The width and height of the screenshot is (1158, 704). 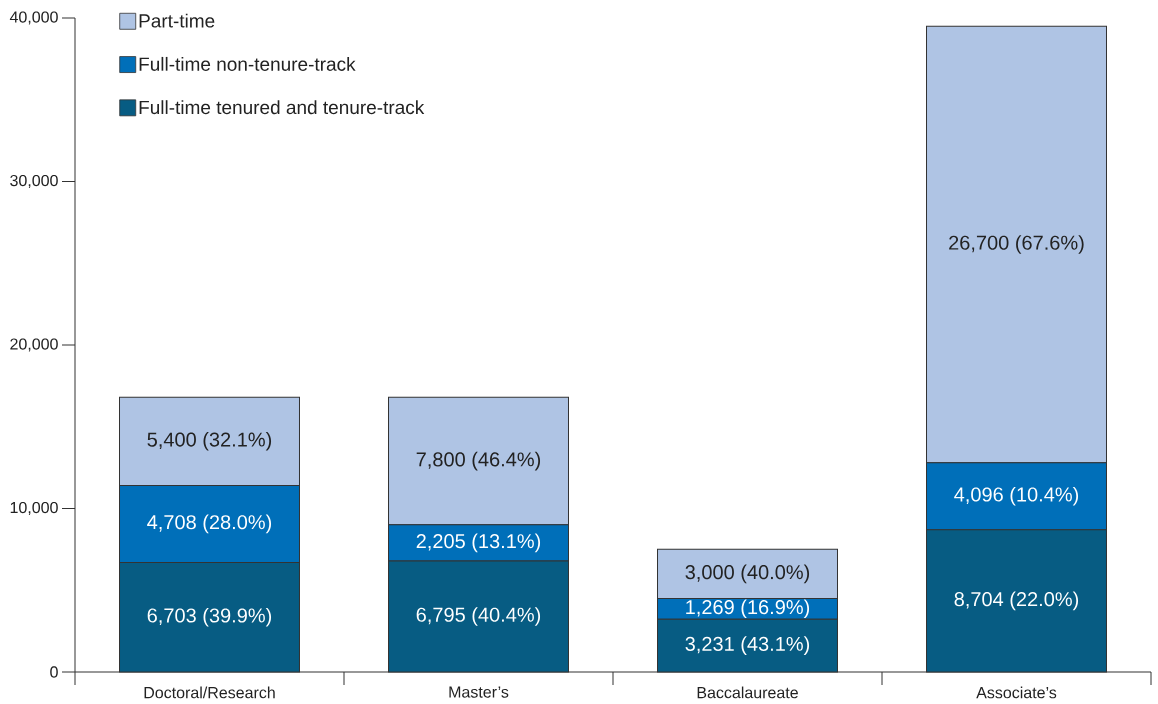 I want to click on data-label: 3,000 (40.0%), so click(x=747, y=574).